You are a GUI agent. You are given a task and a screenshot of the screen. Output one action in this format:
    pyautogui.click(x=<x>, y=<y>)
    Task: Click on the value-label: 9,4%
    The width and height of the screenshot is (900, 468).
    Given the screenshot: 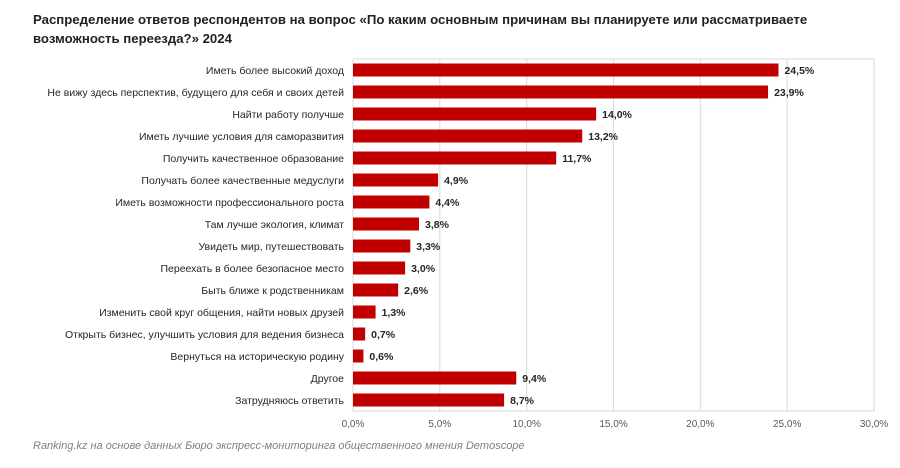 What is the action you would take?
    pyautogui.click(x=534, y=379)
    